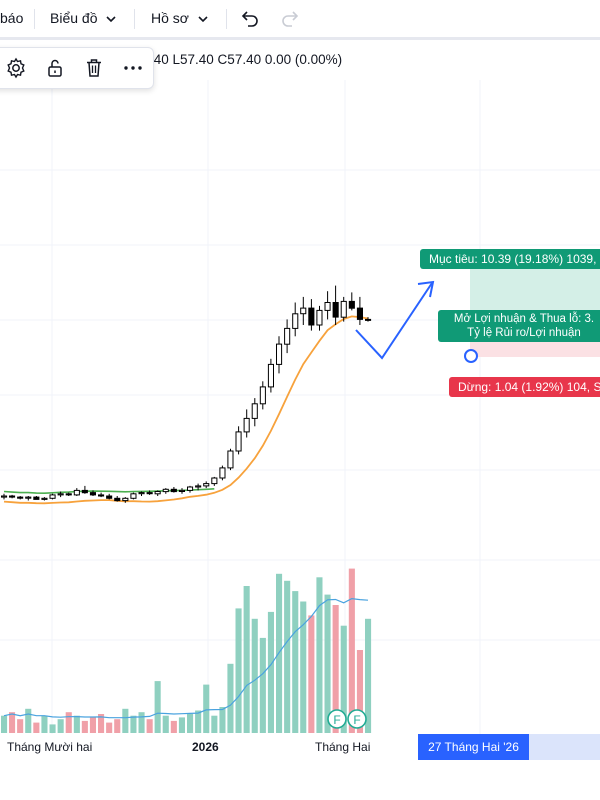 The height and width of the screenshot is (800, 600). I want to click on x-axis-selection-band, so click(564, 747).